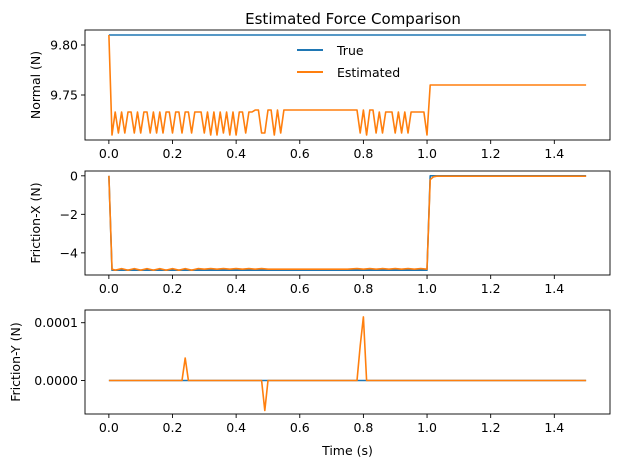 This screenshot has width=630, height=470. What do you see at coordinates (427, 427) in the screenshot?
I see `friction-y-x-tick-label: 1.0` at bounding box center [427, 427].